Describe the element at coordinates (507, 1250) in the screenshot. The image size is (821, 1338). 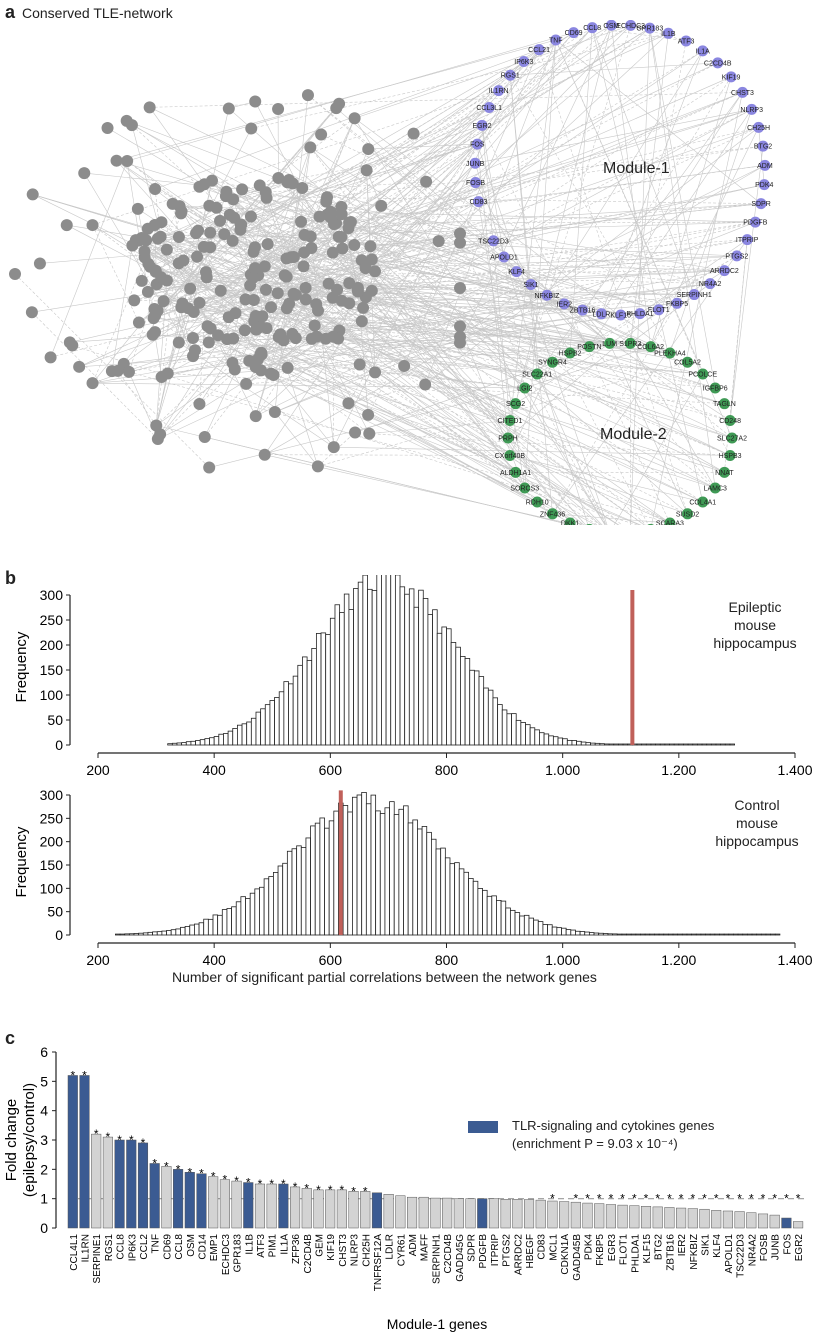
I see `category-label: PTGS2` at that location.